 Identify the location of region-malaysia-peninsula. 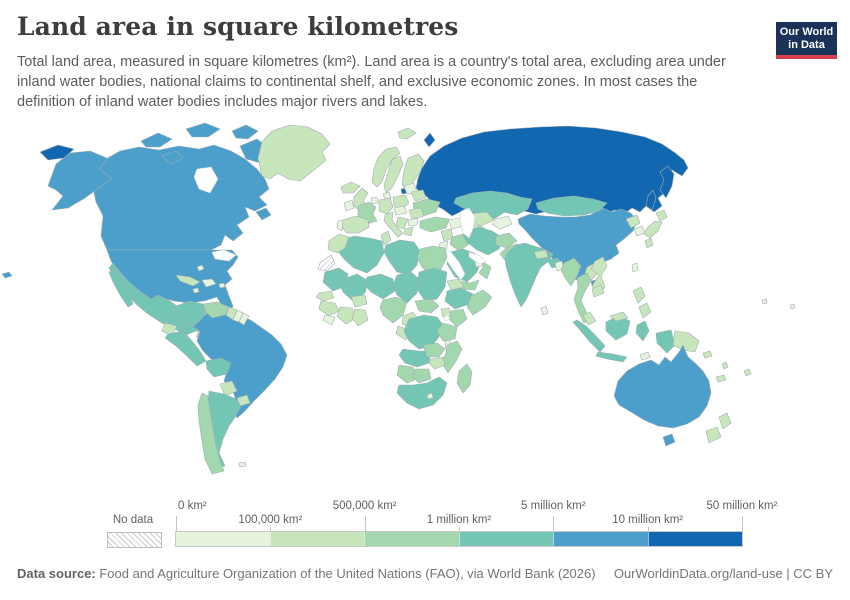
(589, 318).